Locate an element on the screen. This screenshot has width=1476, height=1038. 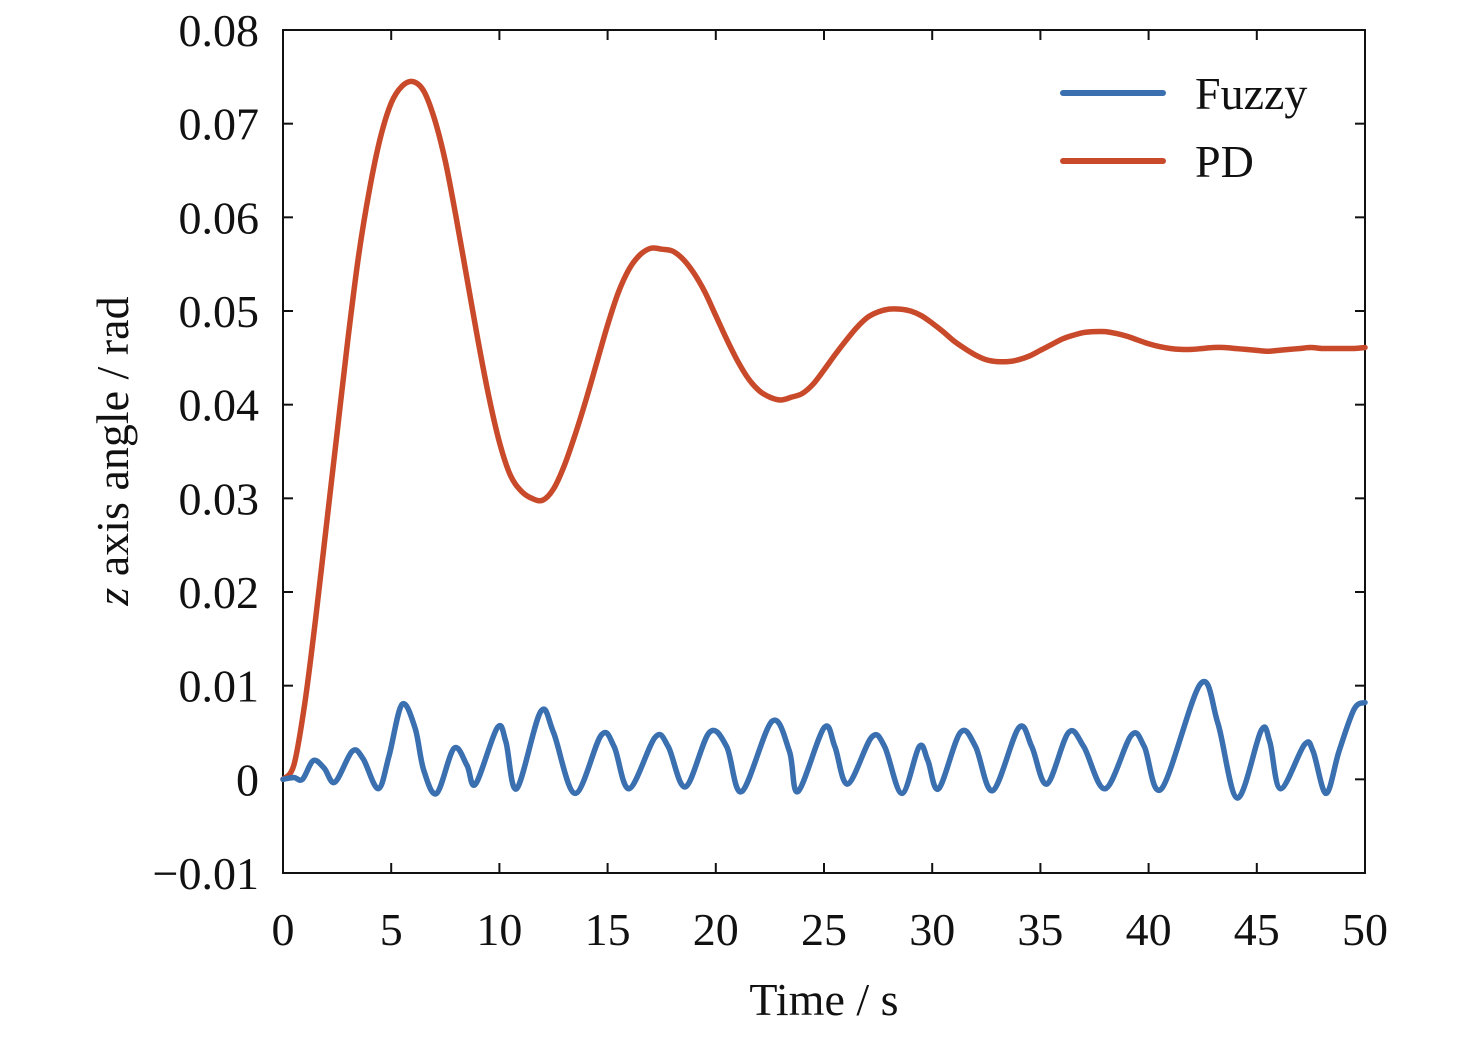
x-tick-label: 50 is located at coordinates (1365, 929).